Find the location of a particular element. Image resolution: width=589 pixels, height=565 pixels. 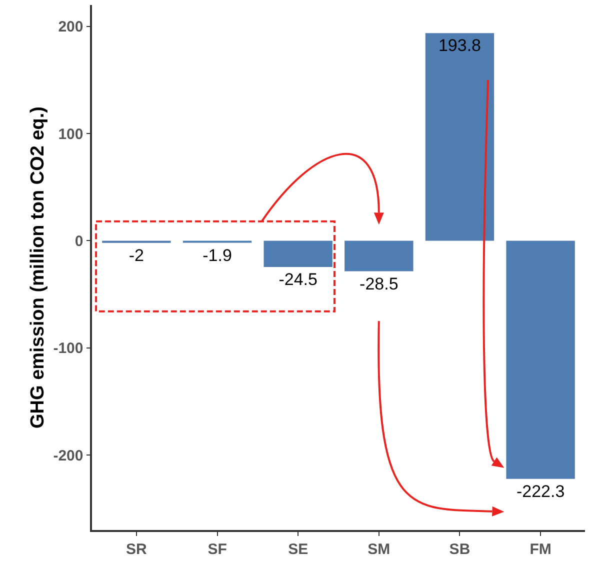

y-tick-label: 200 is located at coordinates (71, 27).